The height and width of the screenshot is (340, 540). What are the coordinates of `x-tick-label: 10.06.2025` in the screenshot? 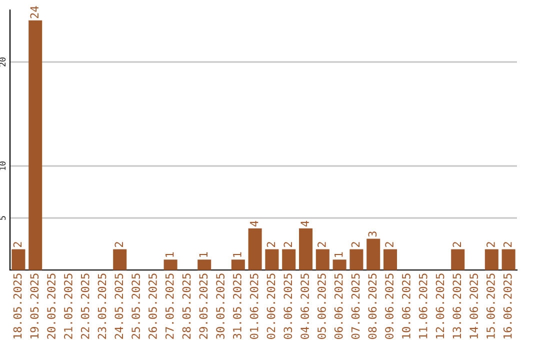 It's located at (406, 306).